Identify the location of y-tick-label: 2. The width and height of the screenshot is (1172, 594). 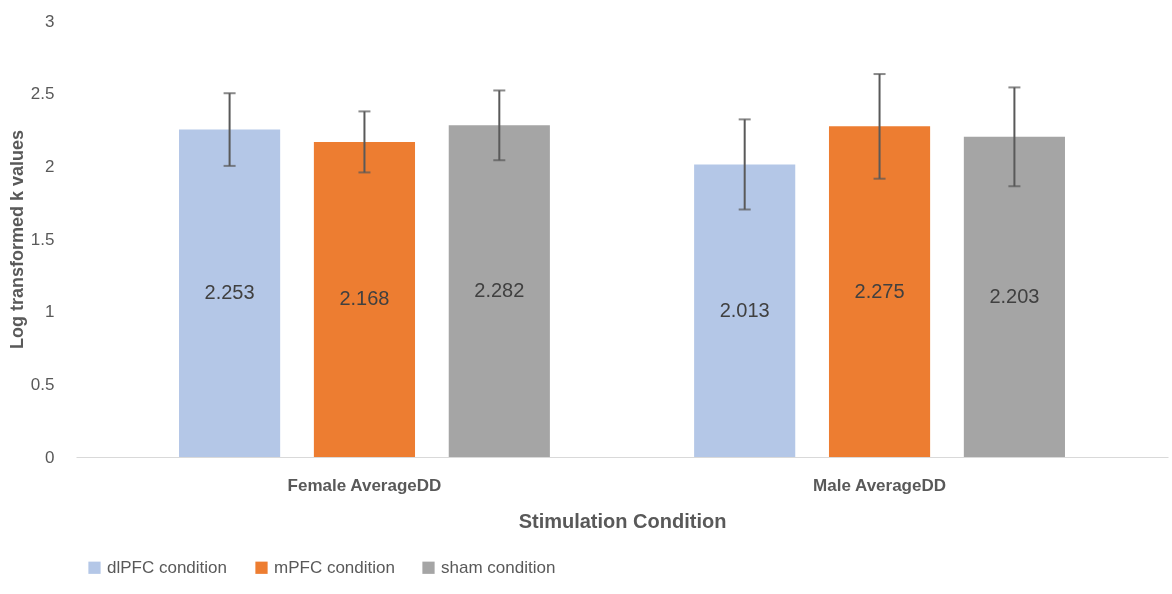
(50, 166).